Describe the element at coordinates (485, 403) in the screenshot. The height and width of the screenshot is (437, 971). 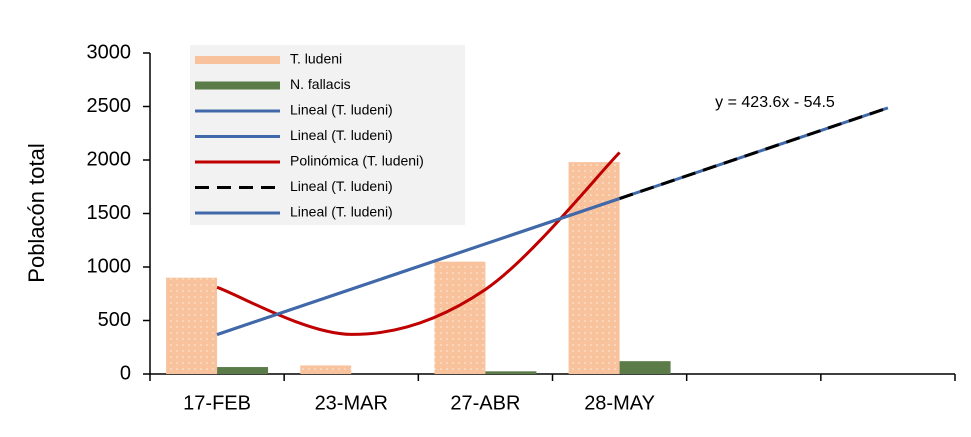
I see `x-tick-label: 27-ABR` at that location.